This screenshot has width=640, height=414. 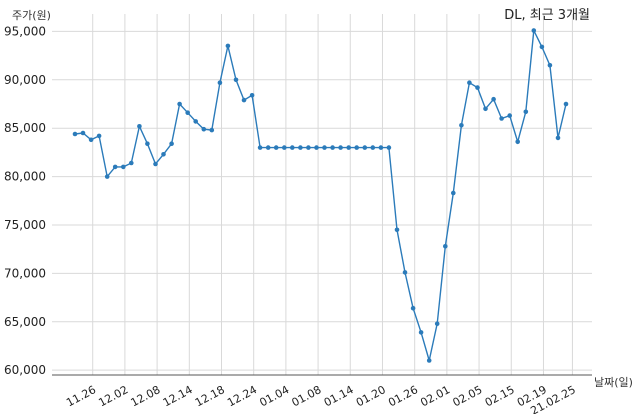 What do you see at coordinates (468, 396) in the screenshot?
I see `x-tick-label: 02.05` at bounding box center [468, 396].